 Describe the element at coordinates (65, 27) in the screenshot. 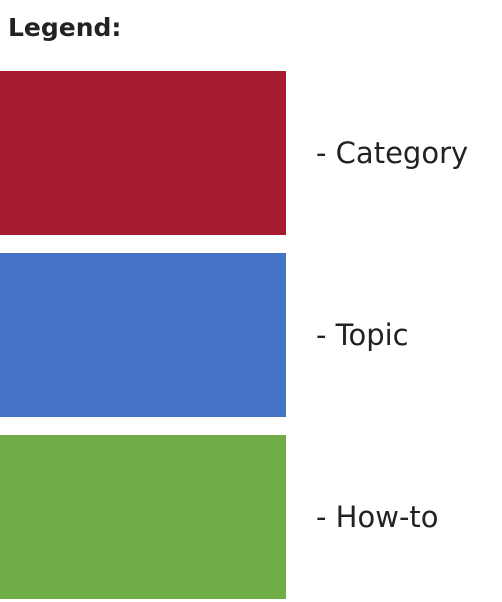

I see `legend-title: Legend:` at that location.